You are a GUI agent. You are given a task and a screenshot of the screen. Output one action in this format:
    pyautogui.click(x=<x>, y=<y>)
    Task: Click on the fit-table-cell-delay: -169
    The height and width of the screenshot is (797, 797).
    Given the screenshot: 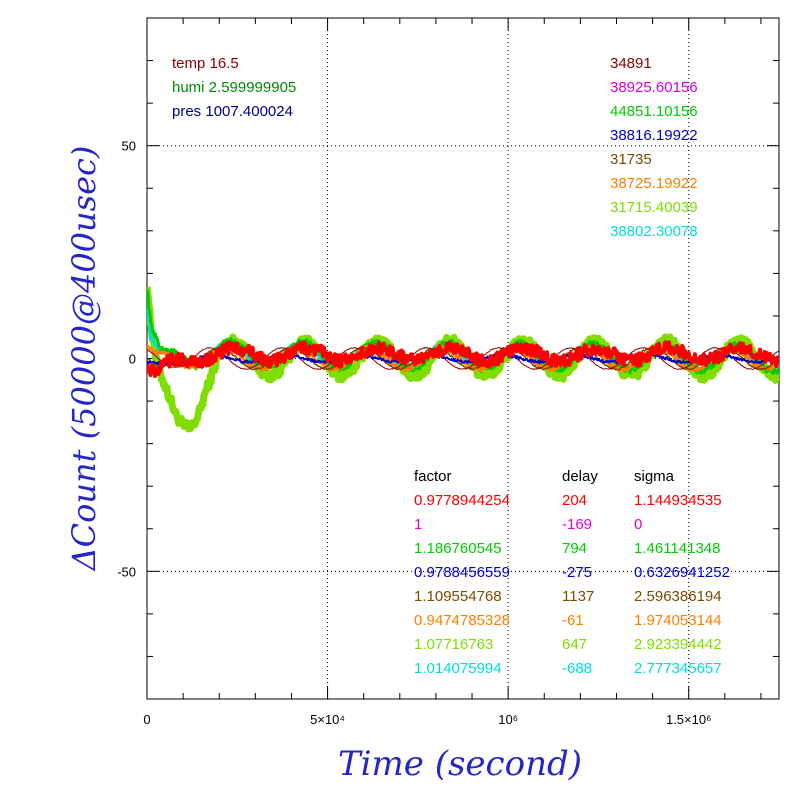 What is the action you would take?
    pyautogui.click(x=577, y=524)
    